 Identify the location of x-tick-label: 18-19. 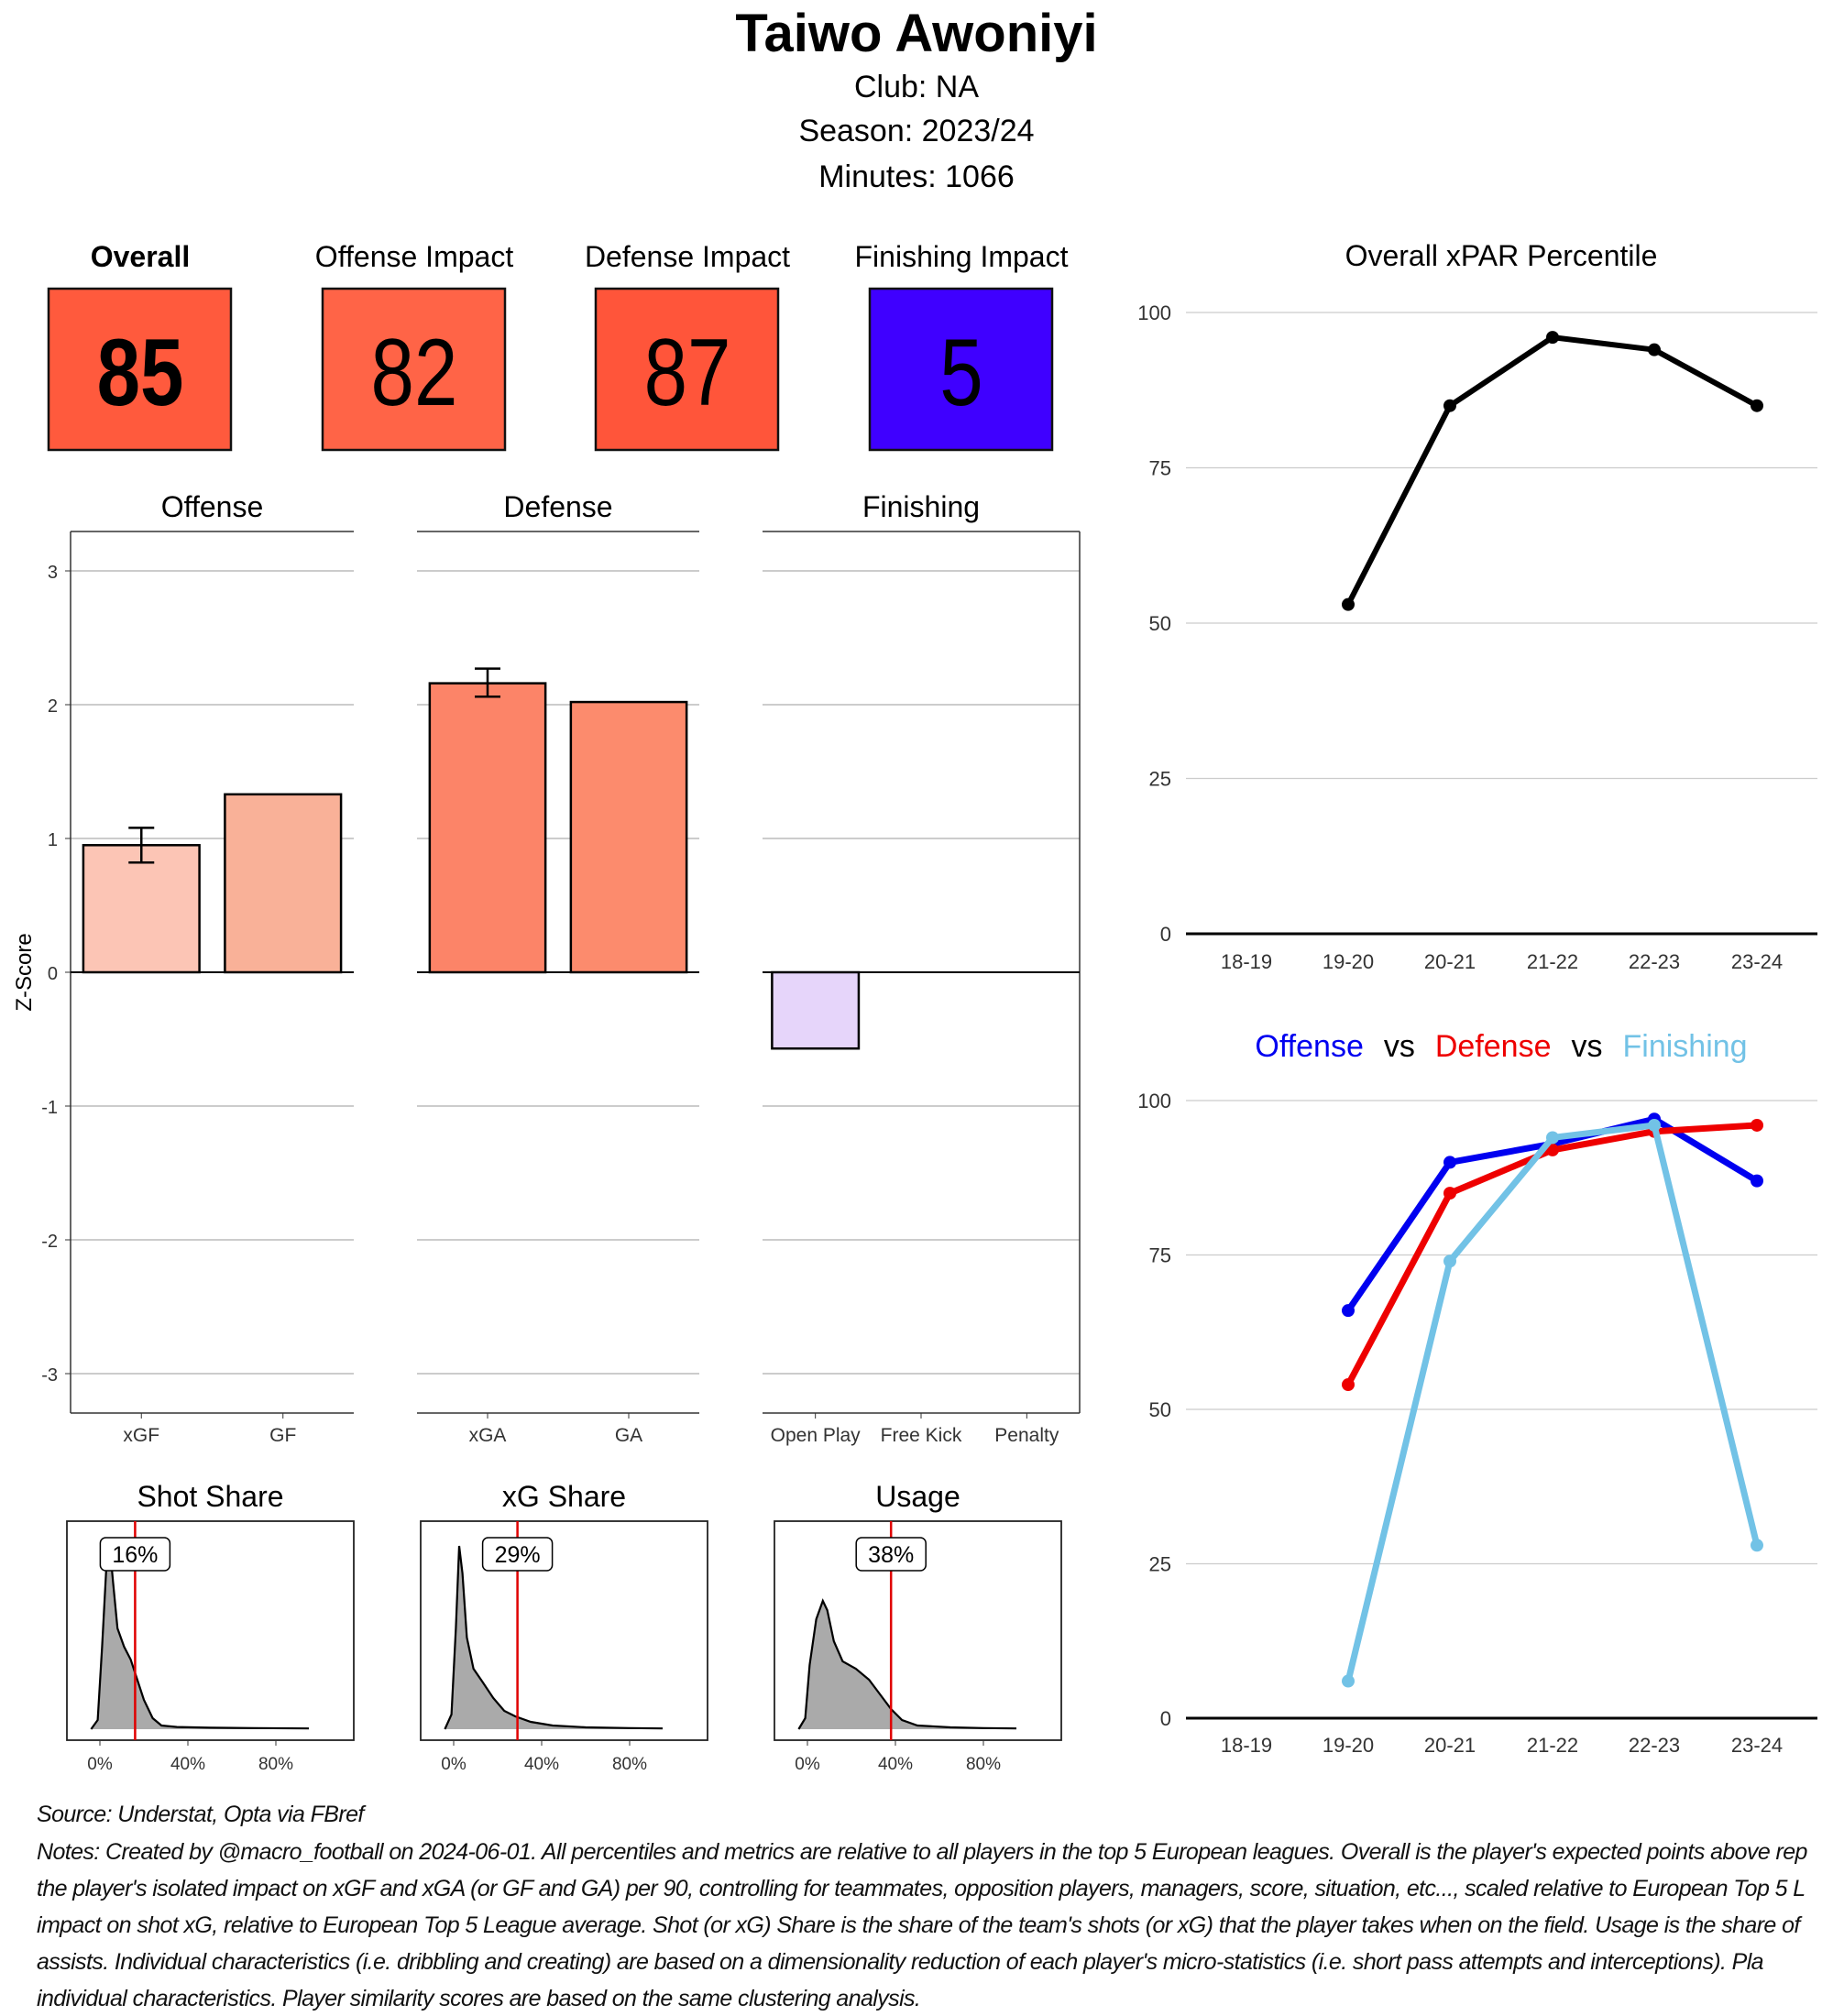
(1246, 961).